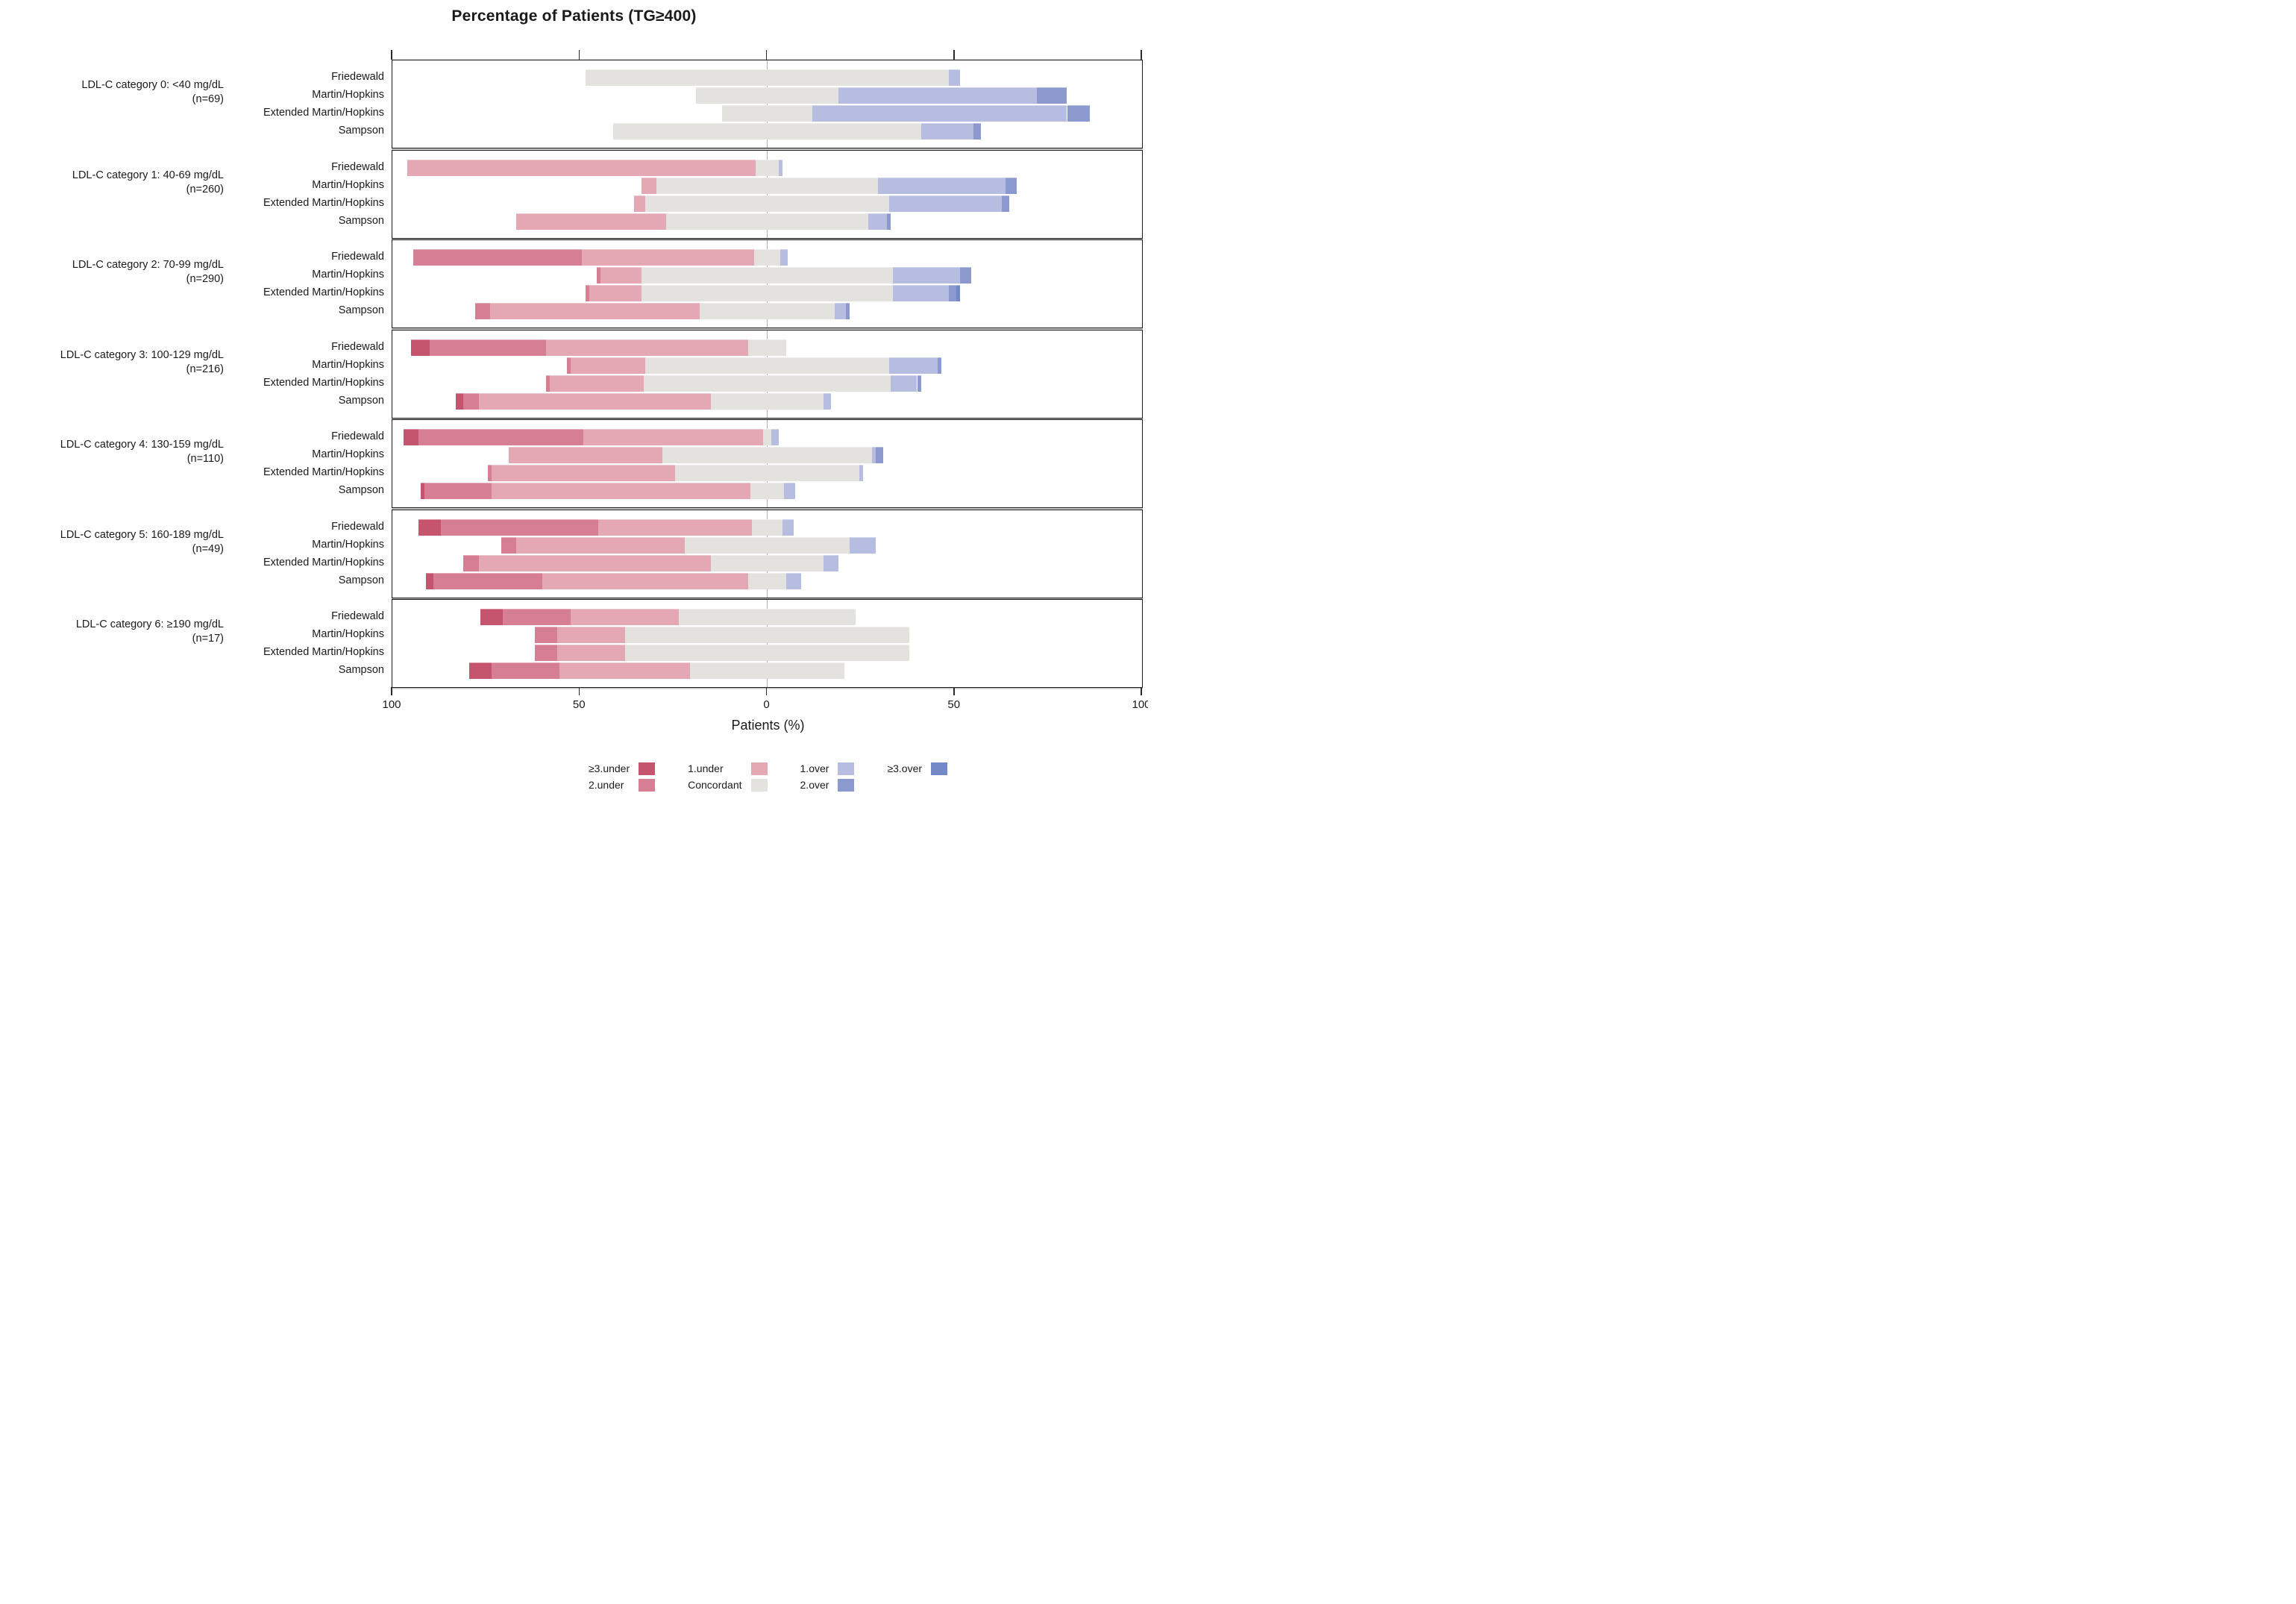  I want to click on legend-label-ge3_under: ≥3.under, so click(609, 768).